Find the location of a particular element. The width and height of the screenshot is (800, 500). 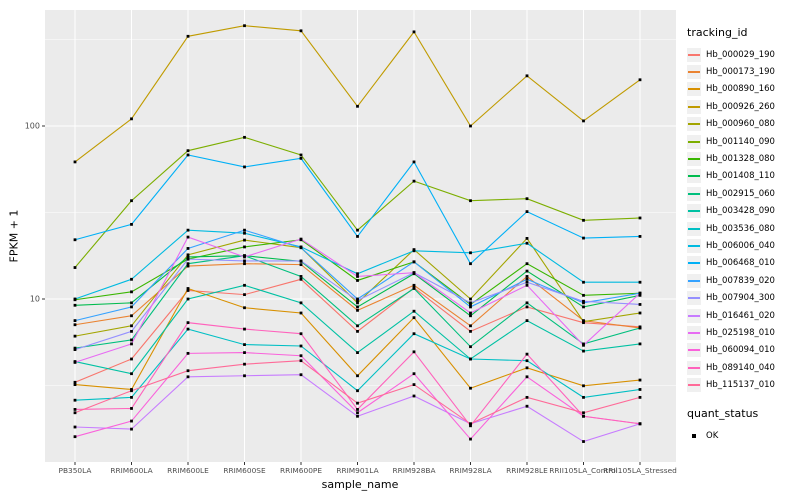

legend-item-Hb_115137_010: Hb_115137_010 is located at coordinates (743, 384).